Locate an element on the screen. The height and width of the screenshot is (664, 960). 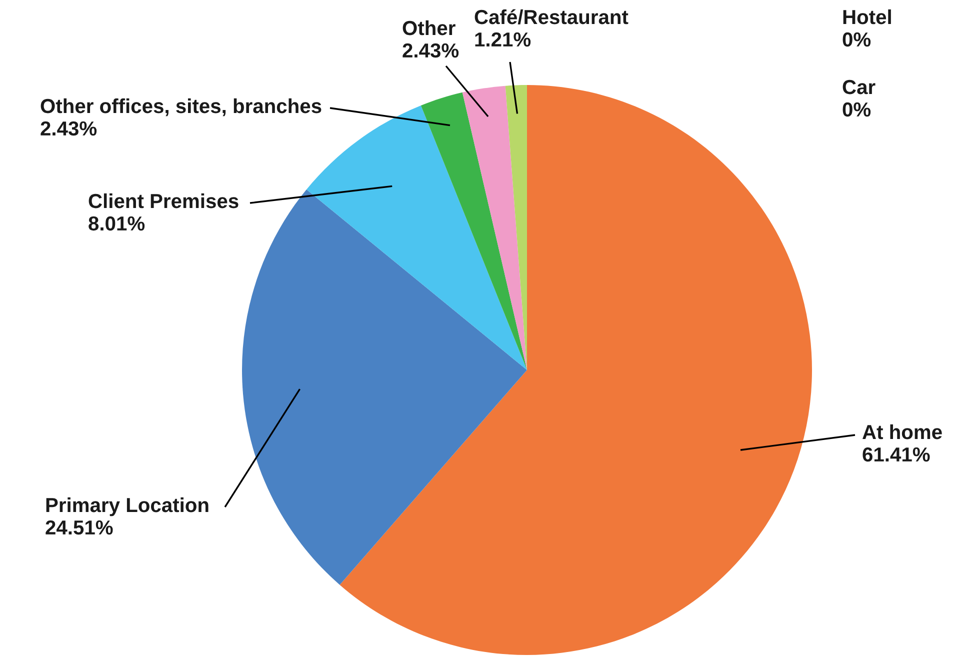
slice-label: Other is located at coordinates (429, 28).